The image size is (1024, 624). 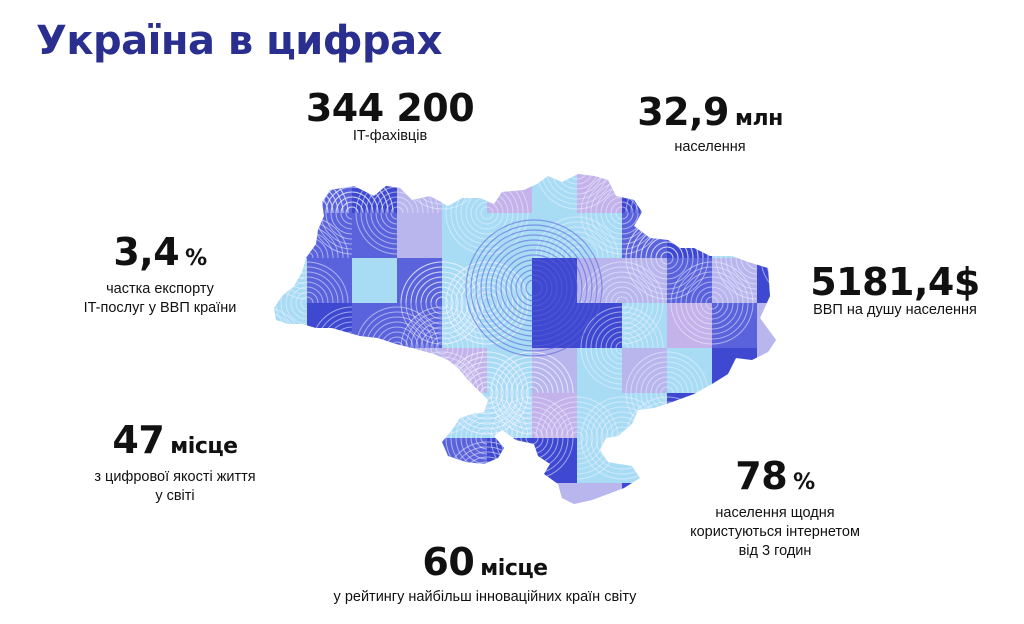 I want to click on stat-value: 344 200, so click(x=390, y=108).